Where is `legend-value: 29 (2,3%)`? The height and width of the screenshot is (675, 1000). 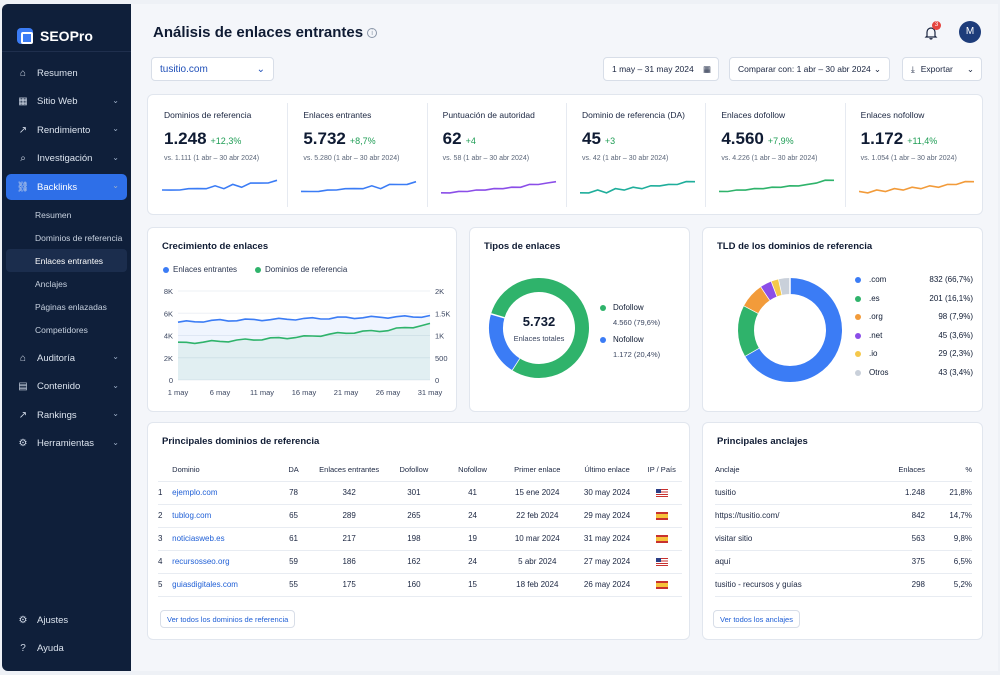 legend-value: 29 (2,3%) is located at coordinates (955, 353).